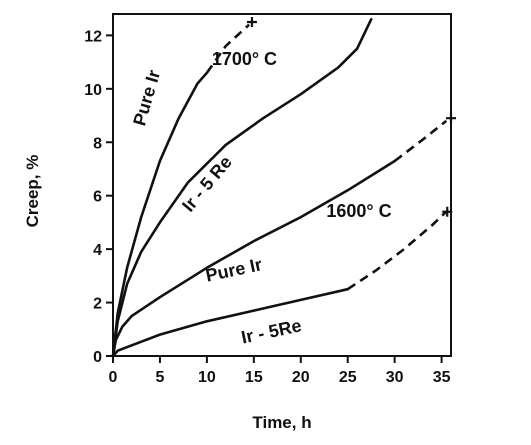 The height and width of the screenshot is (445, 531). Describe the element at coordinates (244, 59) in the screenshot. I see `annotation-label: 1700° C` at that location.